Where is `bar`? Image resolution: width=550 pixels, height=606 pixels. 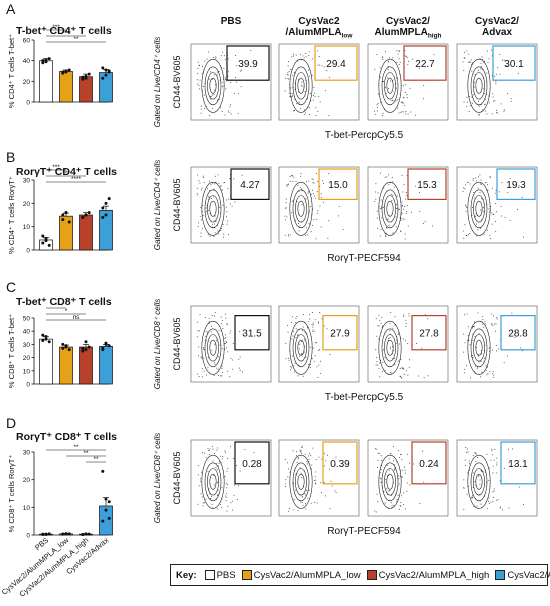 bar is located at coordinates (66, 87).